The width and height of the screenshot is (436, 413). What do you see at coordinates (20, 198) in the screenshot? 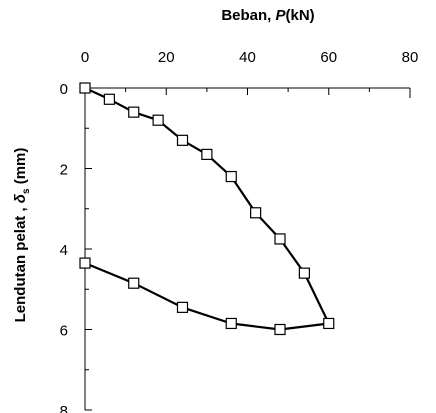
I see `y-axis-title-symbol: δ` at bounding box center [20, 198].